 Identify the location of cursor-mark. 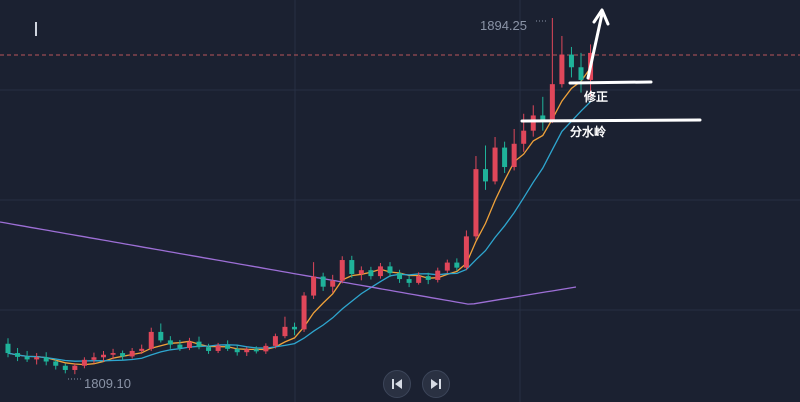
(36, 29).